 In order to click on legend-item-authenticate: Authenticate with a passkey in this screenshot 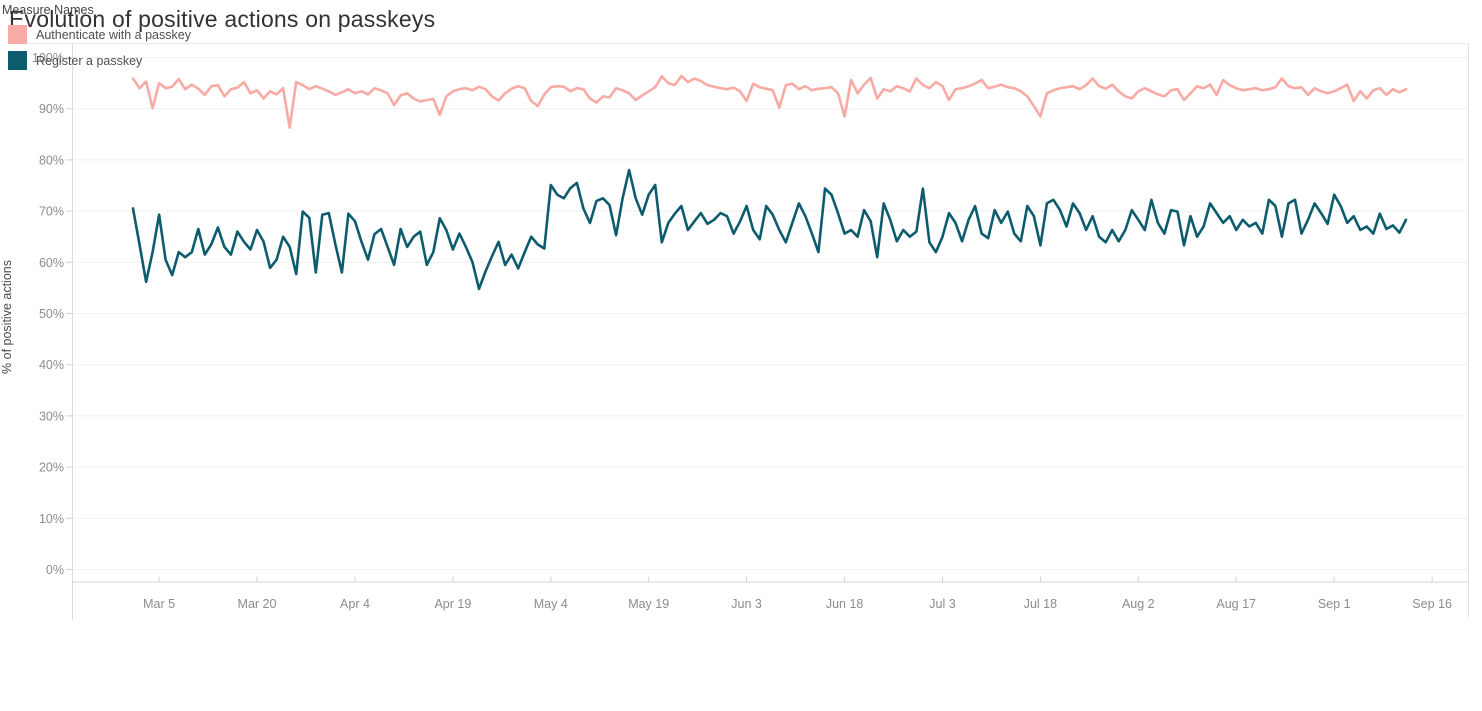, I will do `click(99, 34)`.